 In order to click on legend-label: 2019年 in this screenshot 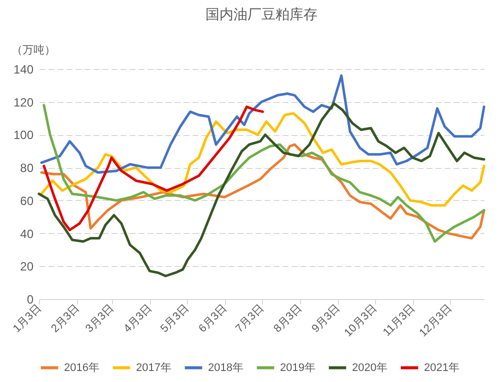, I will do `click(298, 368)`.